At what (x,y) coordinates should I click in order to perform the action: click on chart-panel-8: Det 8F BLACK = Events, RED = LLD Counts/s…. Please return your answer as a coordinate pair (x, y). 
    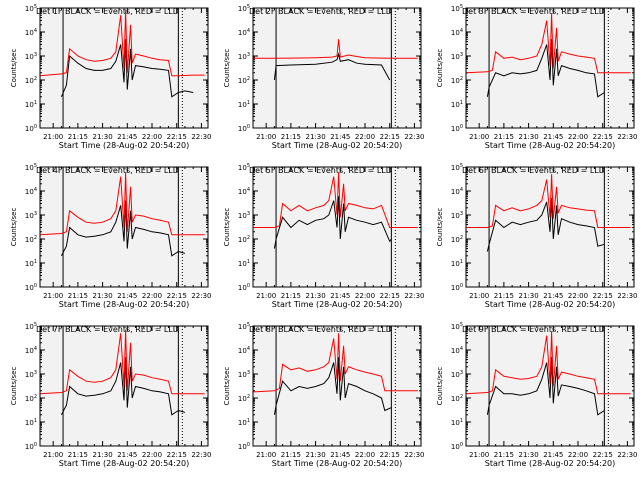
    Looking at the image, I should click on (324, 395).